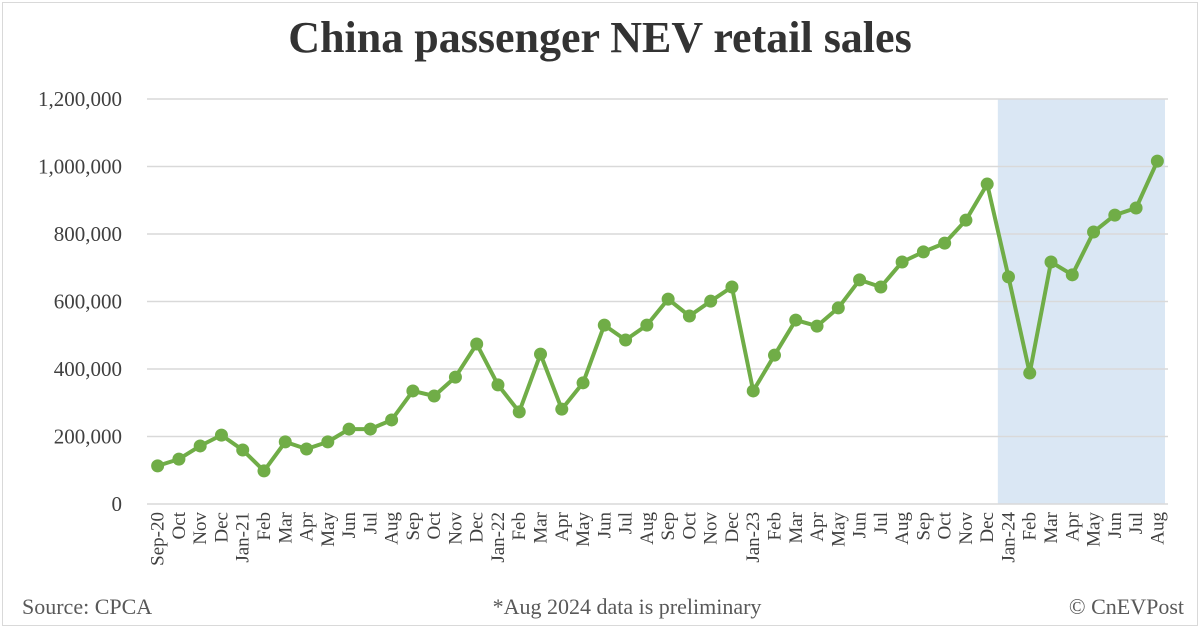  Describe the element at coordinates (158, 539) in the screenshot. I see `x-tick-label: Sep-20` at that location.